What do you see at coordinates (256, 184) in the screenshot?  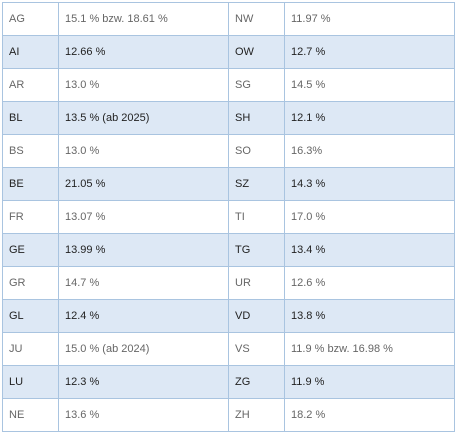 I see `canton-code-cell: SZ` at bounding box center [256, 184].